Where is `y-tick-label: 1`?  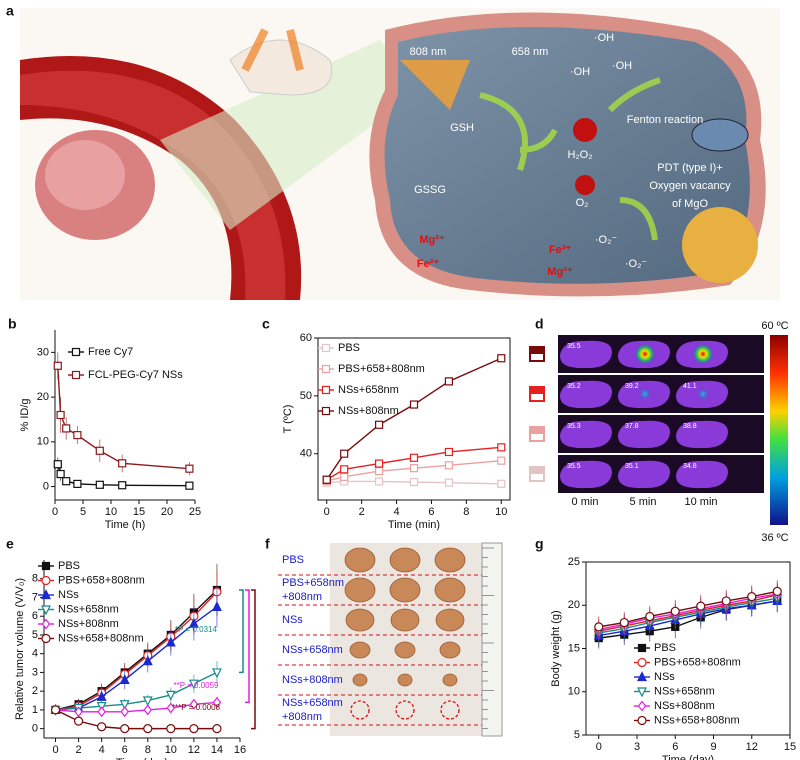
y-tick-label: 1 is located at coordinates (35, 710).